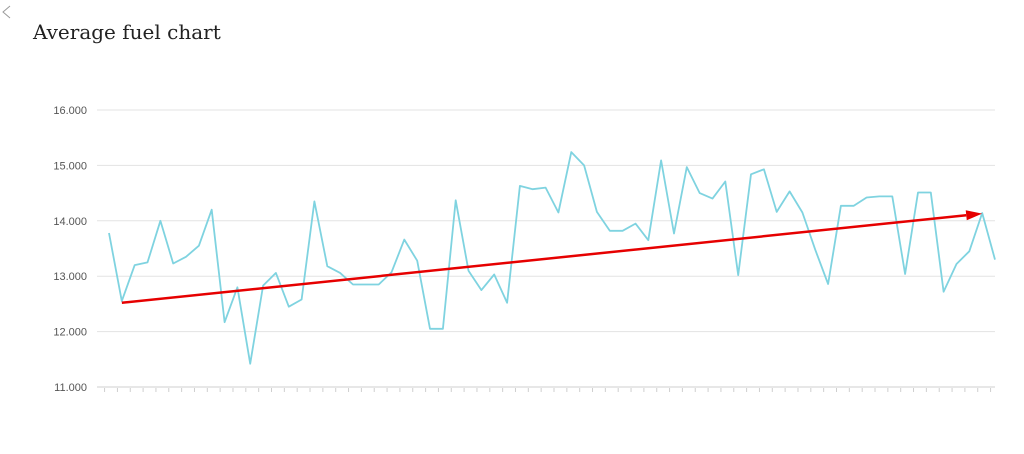  I want to click on y-tick-label: 16.000, so click(70, 111).